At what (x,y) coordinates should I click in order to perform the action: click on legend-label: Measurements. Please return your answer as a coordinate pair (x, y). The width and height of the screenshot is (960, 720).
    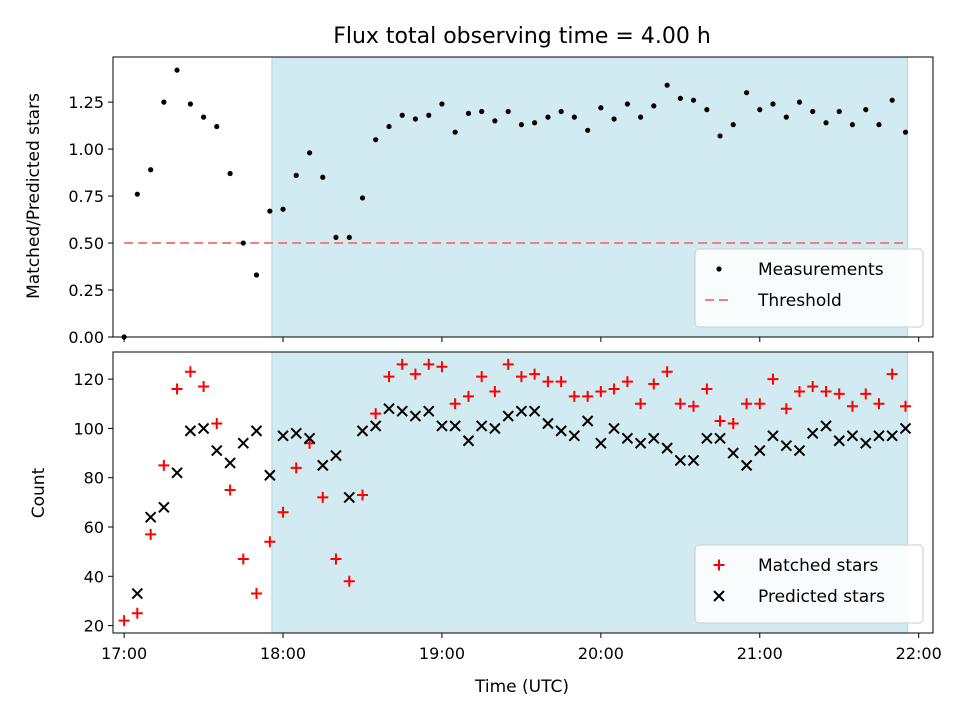
    Looking at the image, I should click on (821, 270).